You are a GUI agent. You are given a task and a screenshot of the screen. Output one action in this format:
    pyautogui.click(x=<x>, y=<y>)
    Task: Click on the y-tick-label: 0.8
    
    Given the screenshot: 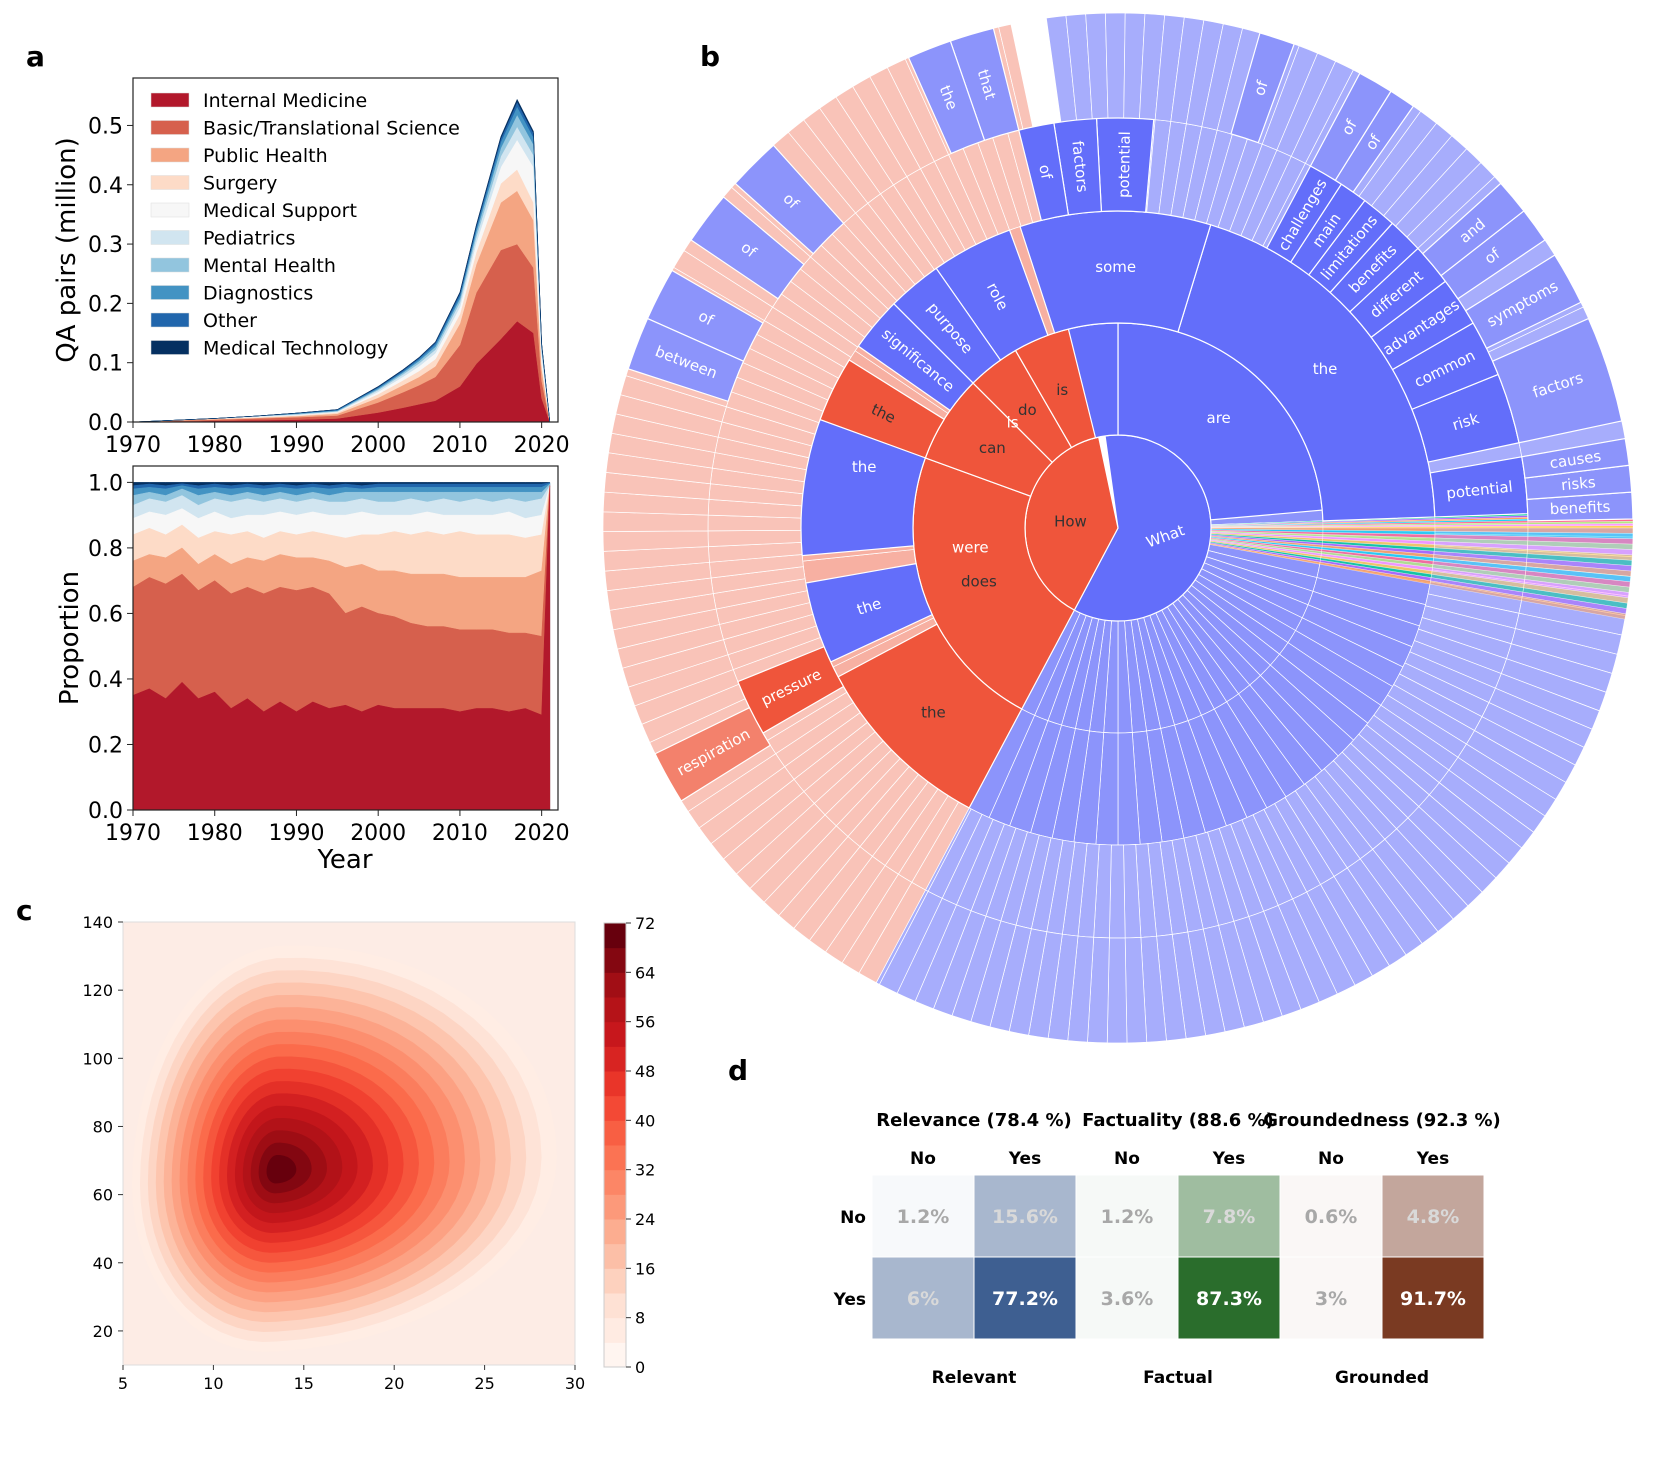 What is the action you would take?
    pyautogui.click(x=105, y=549)
    